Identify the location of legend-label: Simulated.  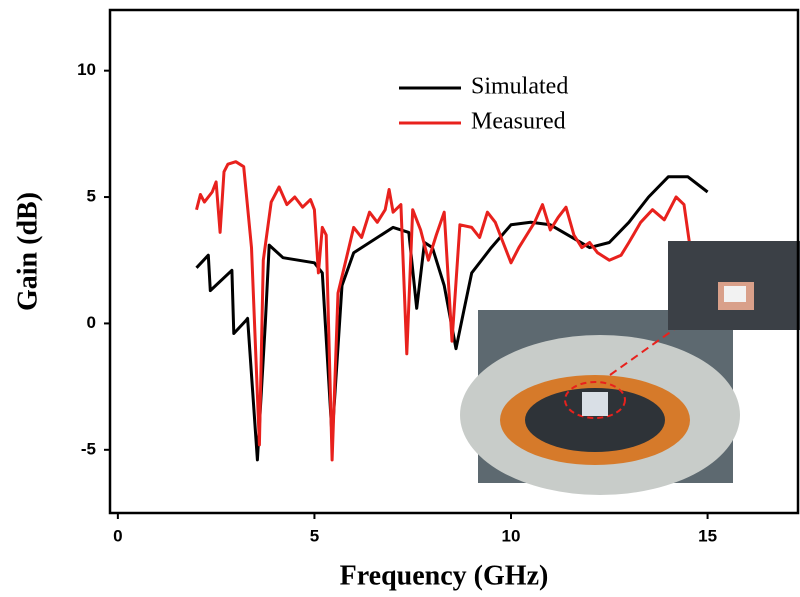
(519, 87).